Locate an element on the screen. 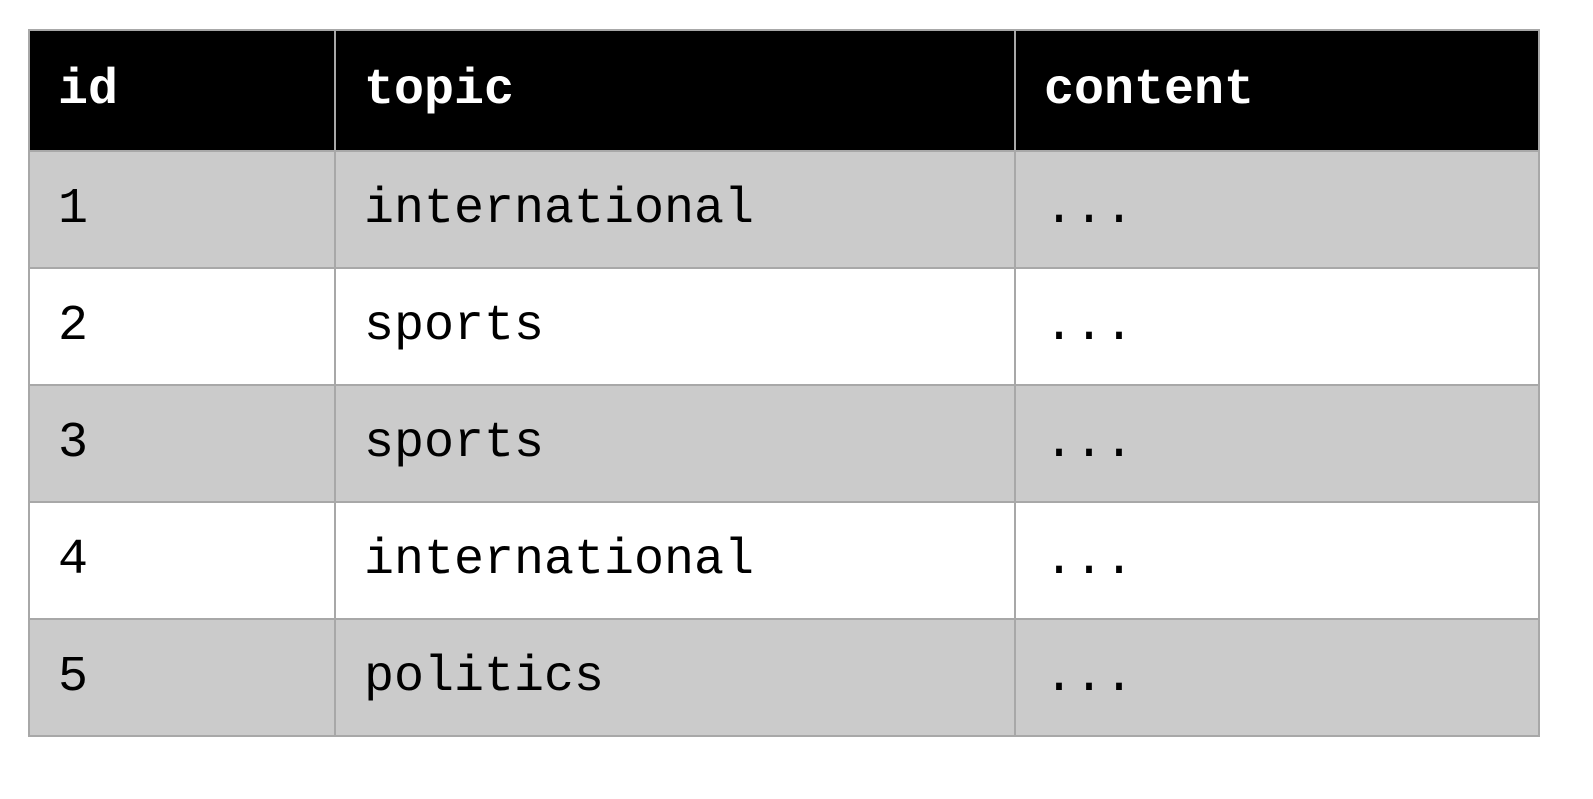 This screenshot has height=799, width=1593. column-header-id: id is located at coordinates (182, 90).